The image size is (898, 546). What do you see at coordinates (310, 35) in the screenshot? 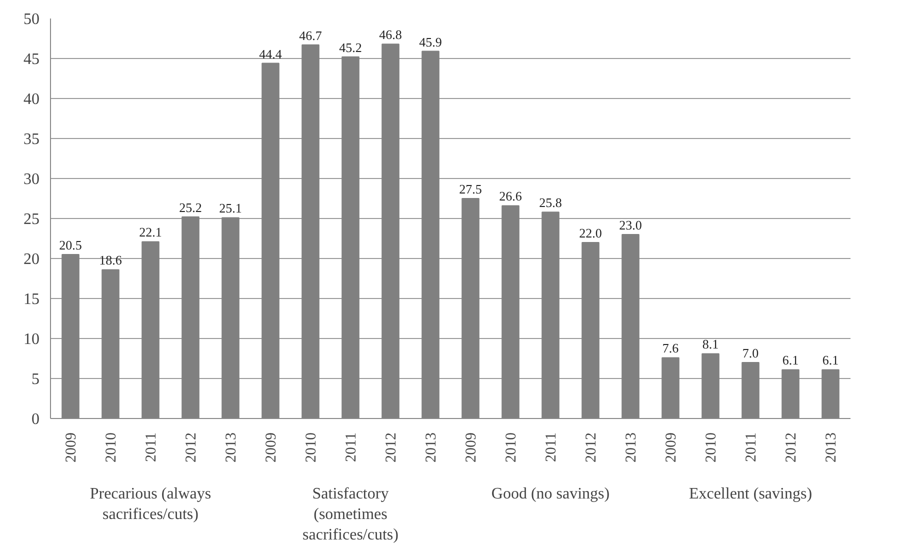
I see `data-label: 46.7` at bounding box center [310, 35].